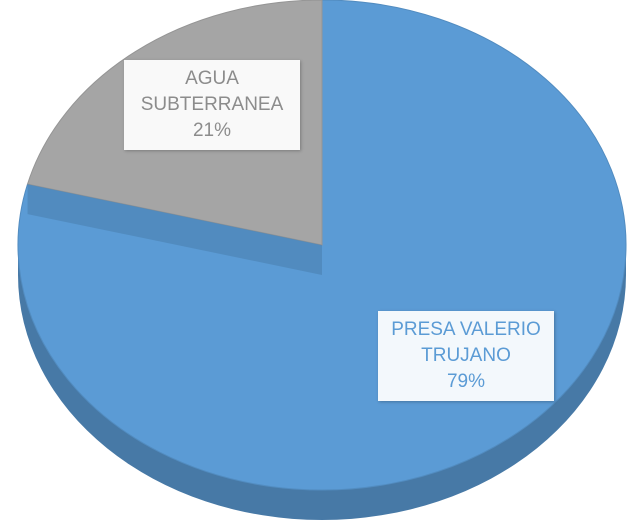 The height and width of the screenshot is (527, 628). I want to click on label-category: AGUA SUBTERRANEA, so click(212, 91).